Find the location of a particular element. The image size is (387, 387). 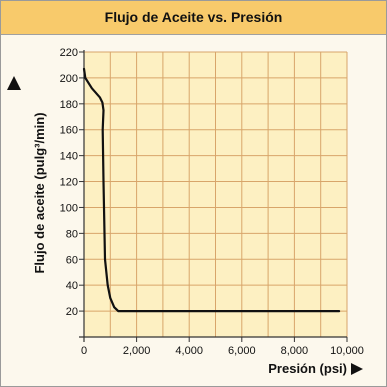

y-tick-label: 20 is located at coordinates (72, 312).